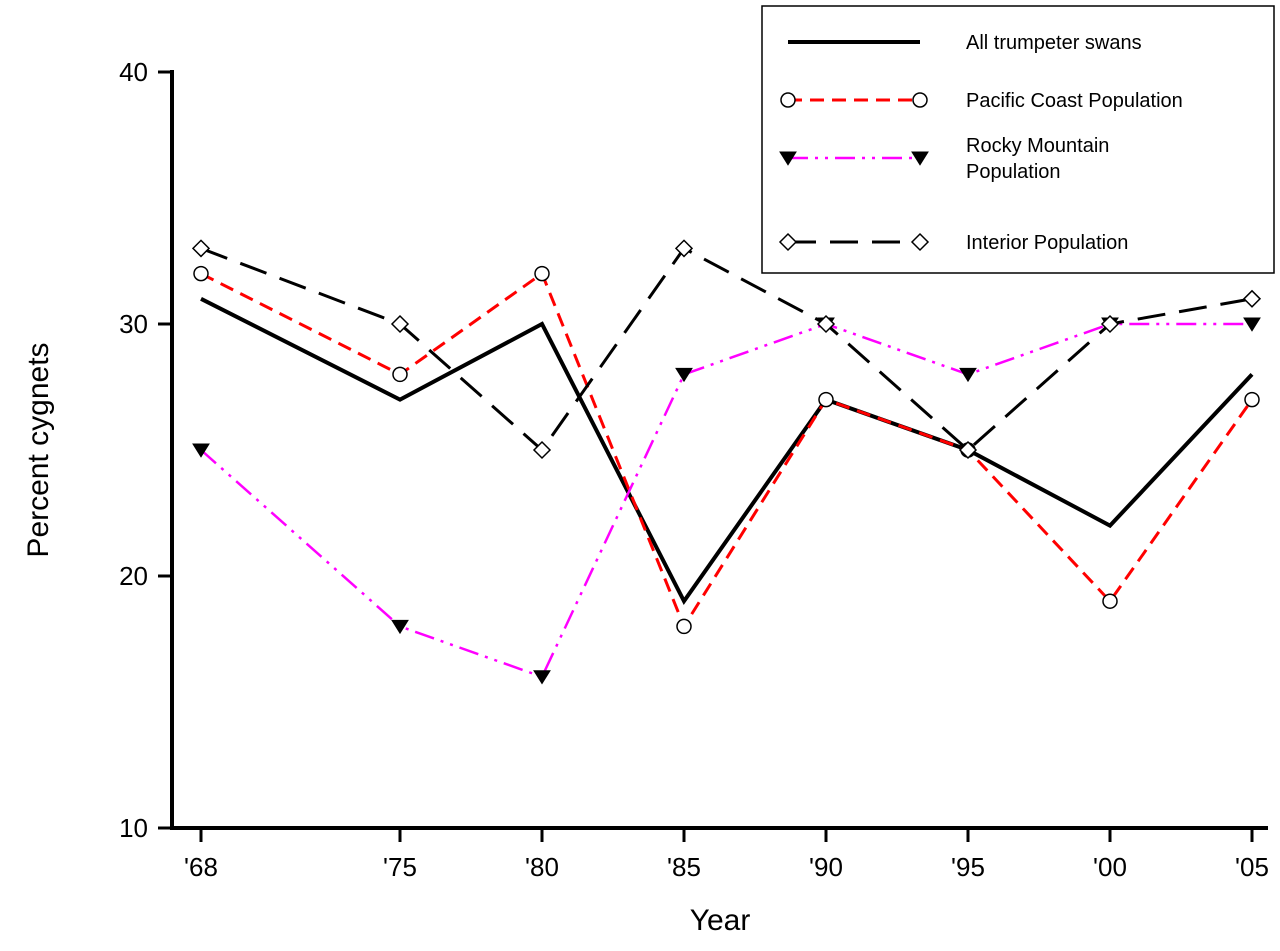 This screenshot has width=1280, height=951. What do you see at coordinates (1037, 159) in the screenshot?
I see `legend-label: Rocky Mountain Population` at bounding box center [1037, 159].